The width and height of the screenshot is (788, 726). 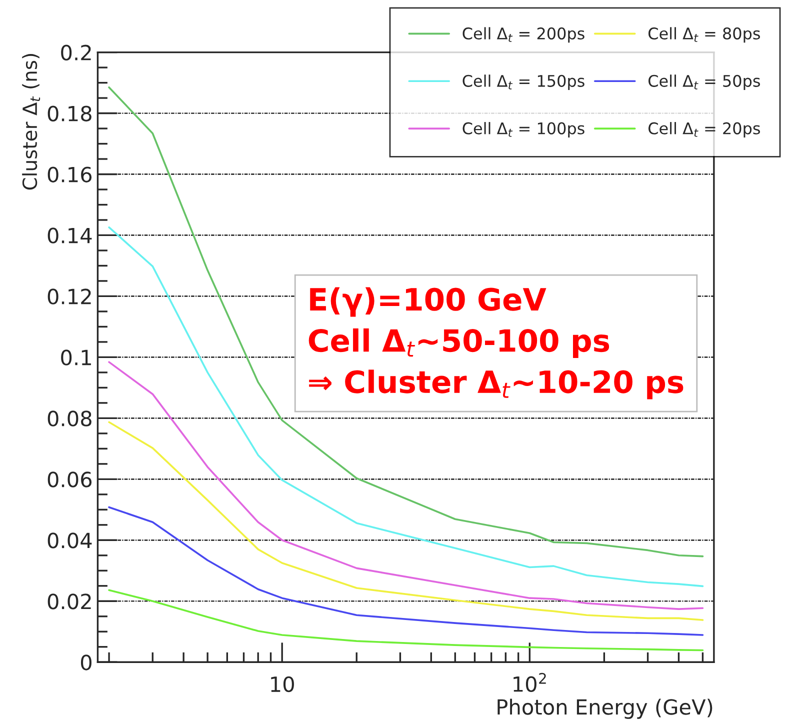 What do you see at coordinates (459, 343) in the screenshot?
I see `annotation: Cell Δ$_{t}$~50-100 ps` at bounding box center [459, 343].